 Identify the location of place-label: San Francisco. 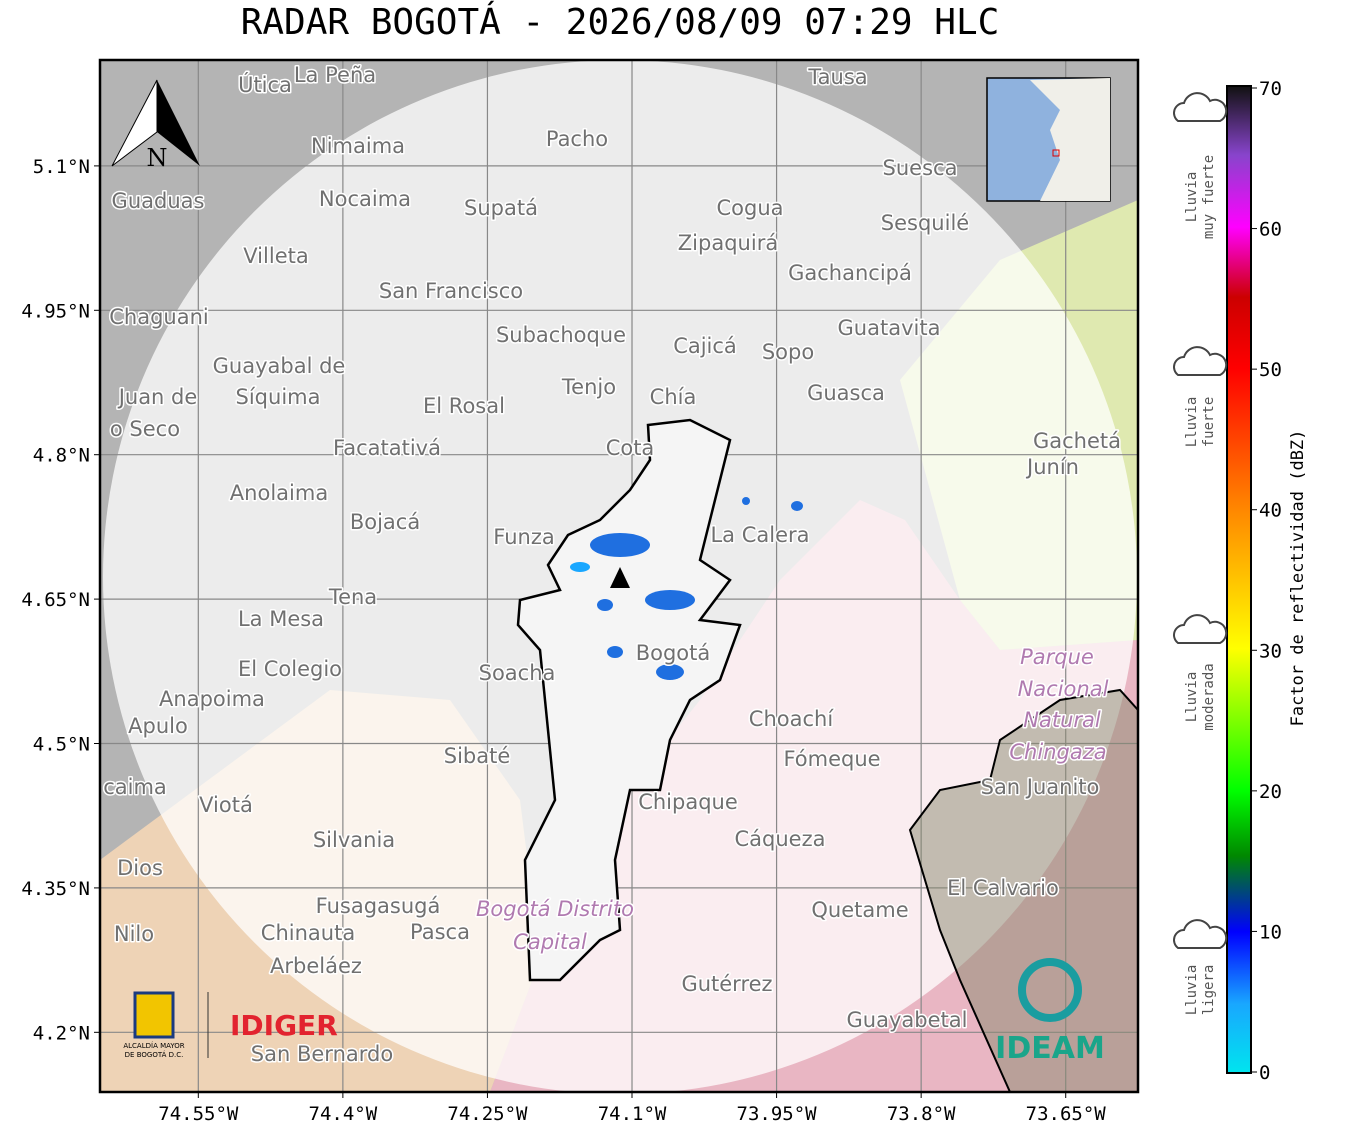
(451, 291).